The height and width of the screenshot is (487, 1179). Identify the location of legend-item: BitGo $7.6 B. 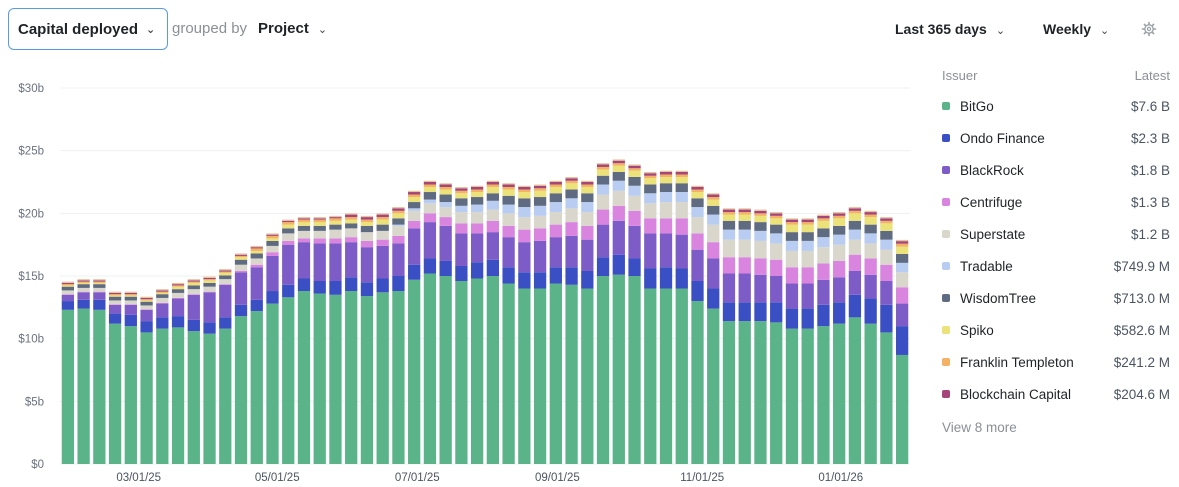
(1056, 106).